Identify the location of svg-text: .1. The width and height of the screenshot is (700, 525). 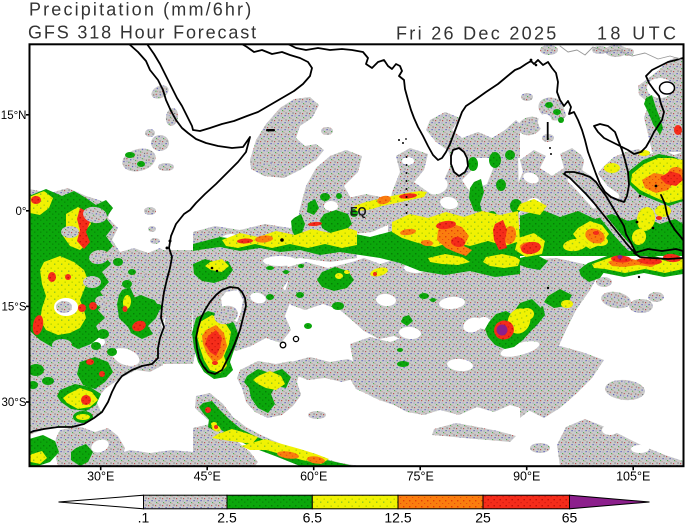
(144, 517).